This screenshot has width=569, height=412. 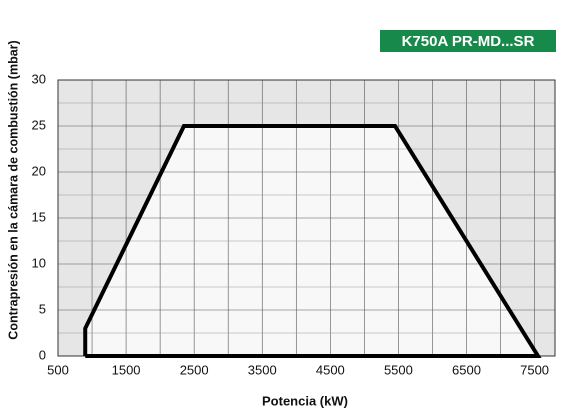 I want to click on x-tick-label: 5500, so click(x=398, y=369).